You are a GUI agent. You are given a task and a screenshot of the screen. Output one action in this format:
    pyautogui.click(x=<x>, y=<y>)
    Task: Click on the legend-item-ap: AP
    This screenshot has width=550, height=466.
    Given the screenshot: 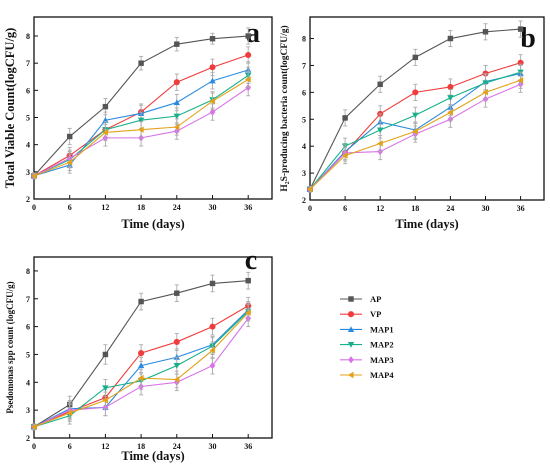 What is the action you would take?
    pyautogui.click(x=360, y=299)
    